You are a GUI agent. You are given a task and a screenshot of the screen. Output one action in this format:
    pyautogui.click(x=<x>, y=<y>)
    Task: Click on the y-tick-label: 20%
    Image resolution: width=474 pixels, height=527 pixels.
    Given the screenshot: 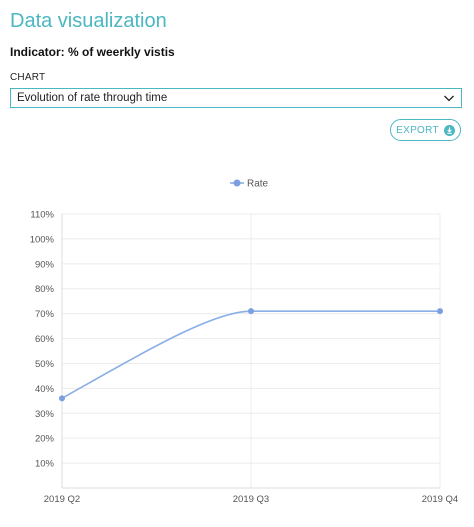 What is the action you would take?
    pyautogui.click(x=45, y=439)
    